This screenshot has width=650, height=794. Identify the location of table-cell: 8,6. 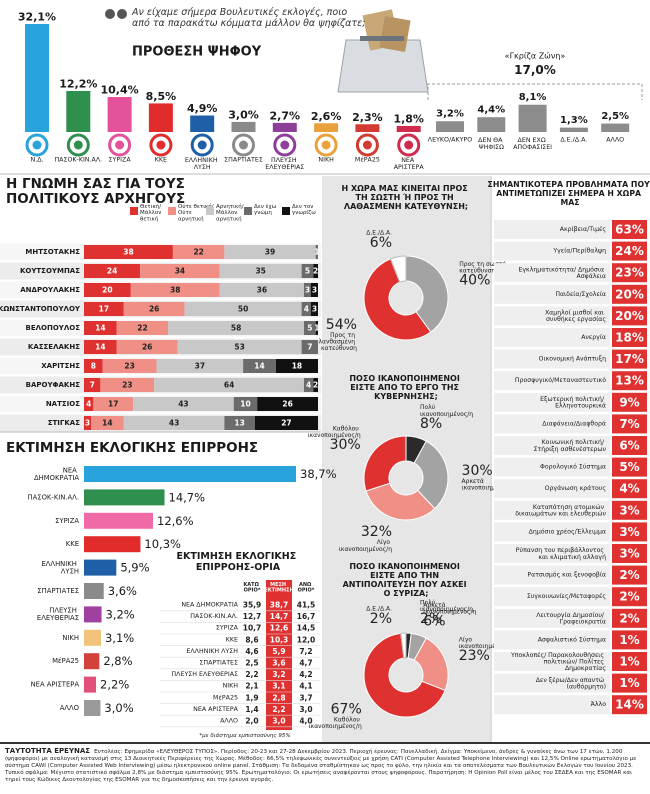
(251, 639).